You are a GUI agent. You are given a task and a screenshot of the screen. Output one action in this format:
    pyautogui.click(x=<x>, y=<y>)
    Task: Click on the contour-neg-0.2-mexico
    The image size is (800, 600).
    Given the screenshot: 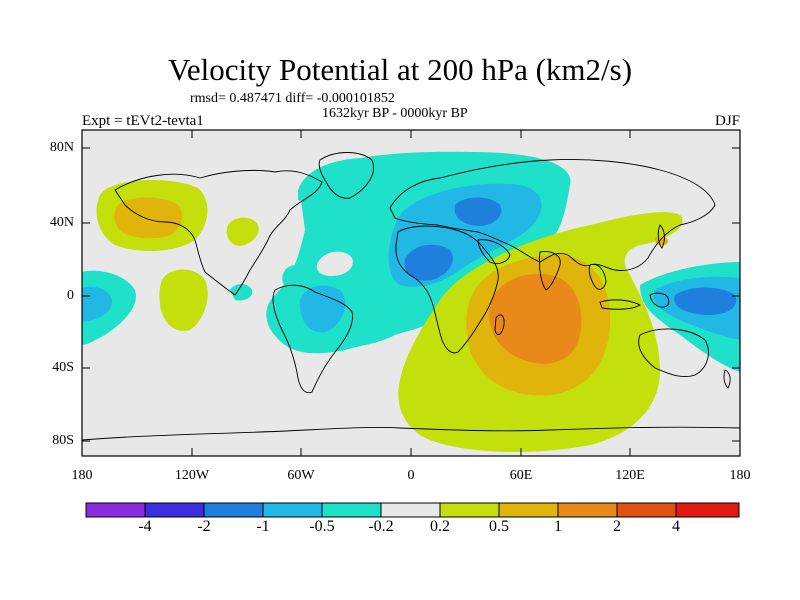 What is the action you would take?
    pyautogui.click(x=241, y=292)
    